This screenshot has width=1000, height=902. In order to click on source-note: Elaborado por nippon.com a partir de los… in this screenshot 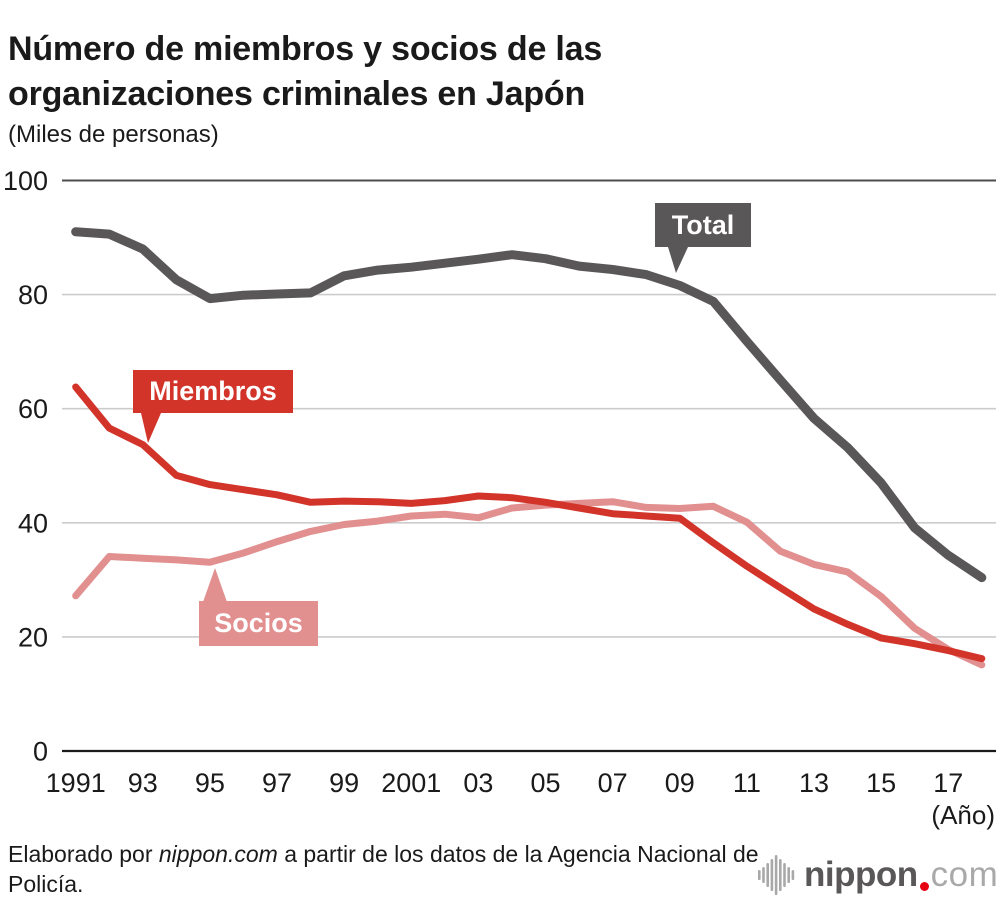, I will do `click(388, 869)`.